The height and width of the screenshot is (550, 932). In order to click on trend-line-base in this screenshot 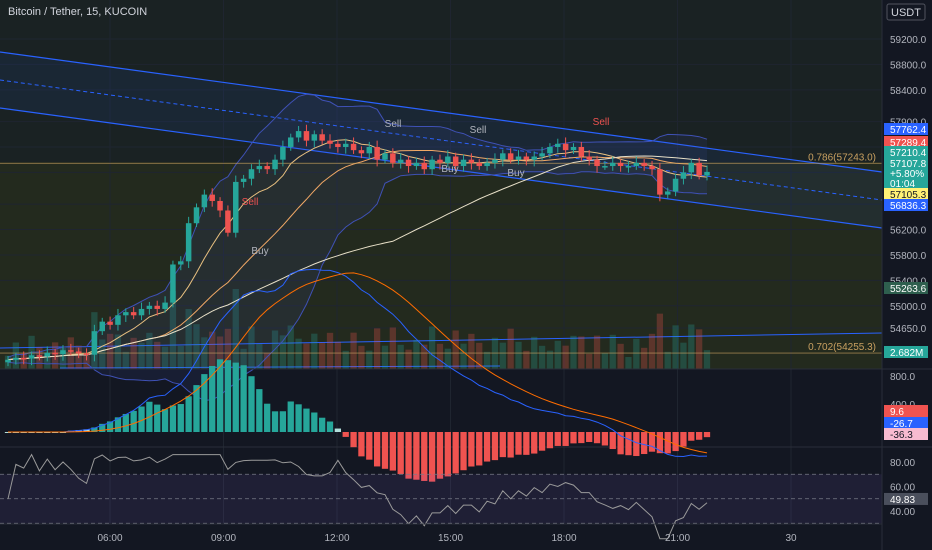, I will do `click(280, 367)`.